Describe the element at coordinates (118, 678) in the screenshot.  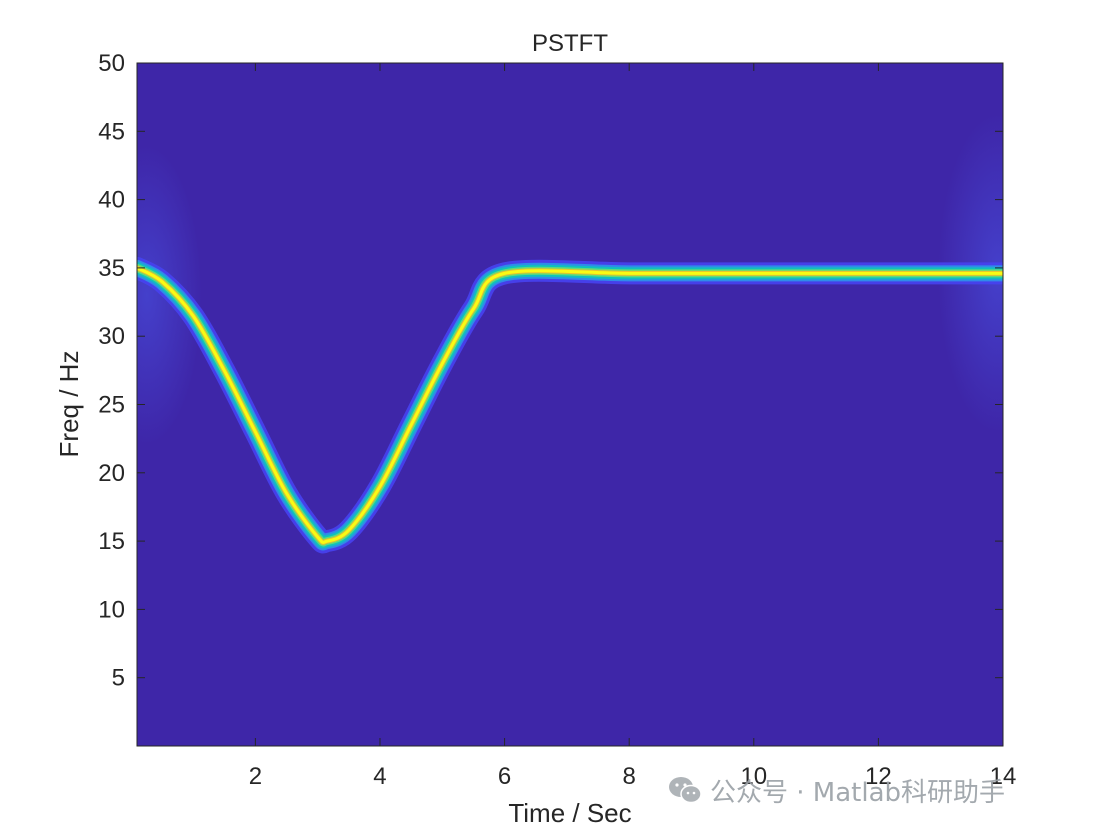
I see `y-tick-label: 5` at that location.